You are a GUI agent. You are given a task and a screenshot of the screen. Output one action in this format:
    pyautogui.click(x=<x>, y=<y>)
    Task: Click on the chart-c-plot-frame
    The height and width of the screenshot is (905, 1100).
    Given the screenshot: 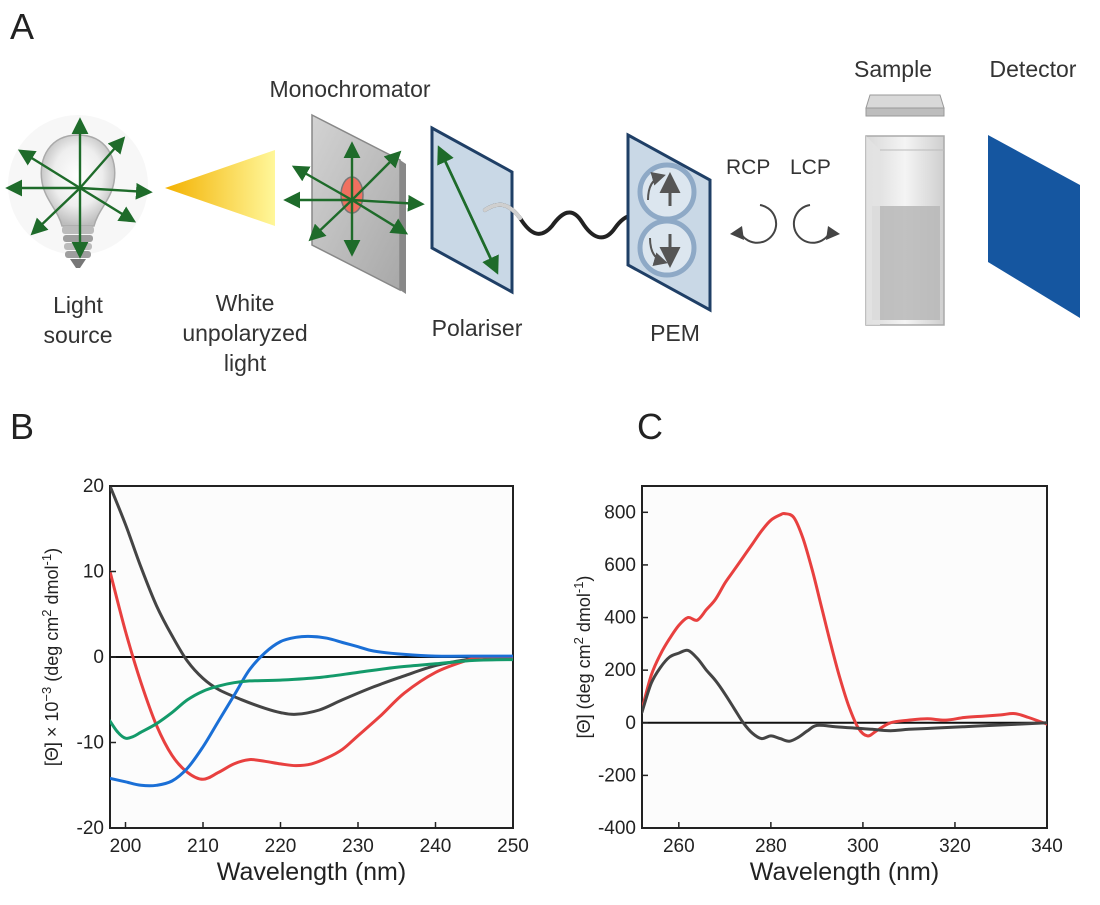 What is the action you would take?
    pyautogui.click(x=844, y=657)
    